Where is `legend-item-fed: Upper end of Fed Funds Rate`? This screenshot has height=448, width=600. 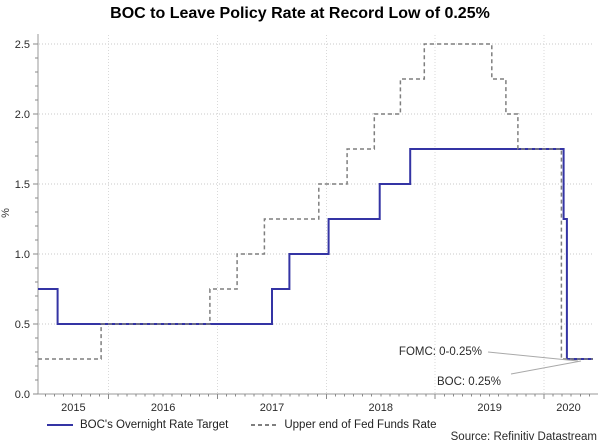
legend-item-fed: Upper end of Fed Funds Rate is located at coordinates (344, 425).